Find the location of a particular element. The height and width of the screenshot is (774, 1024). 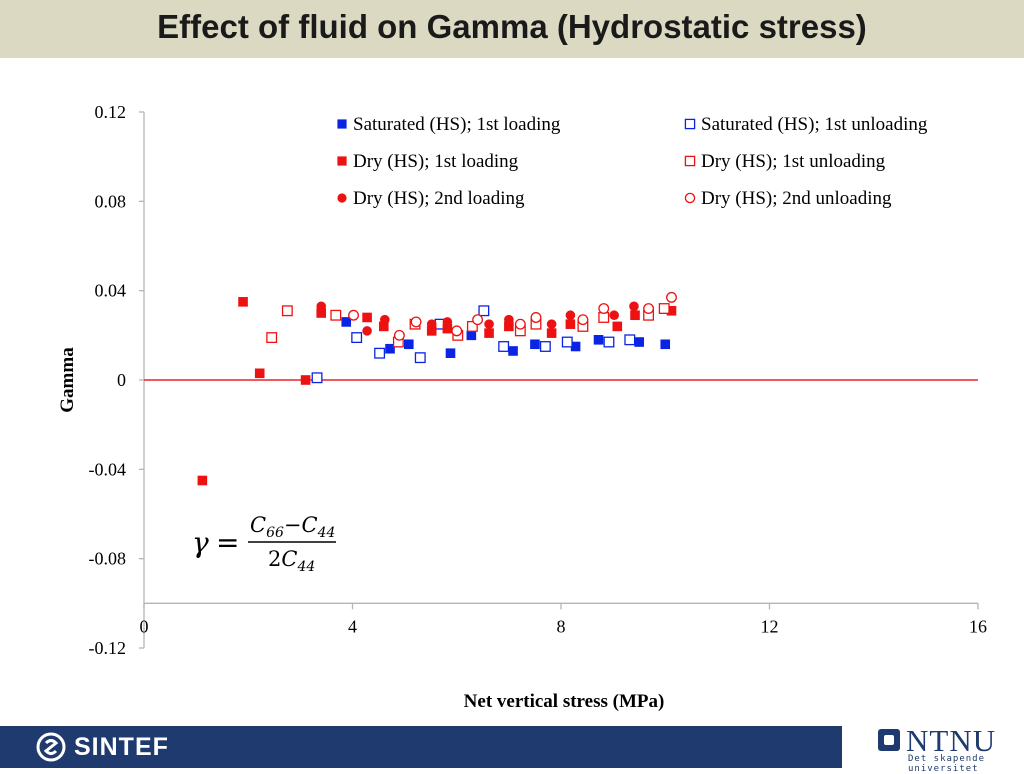

svg-text: 2C44 is located at coordinates (291, 561).